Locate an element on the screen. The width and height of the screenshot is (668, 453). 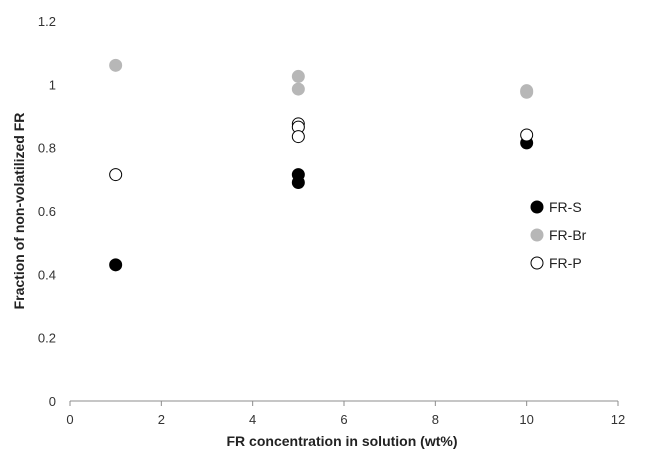
x-axis-ticks: 0 2 4 6 8 10 12 is located at coordinates (345, 414).